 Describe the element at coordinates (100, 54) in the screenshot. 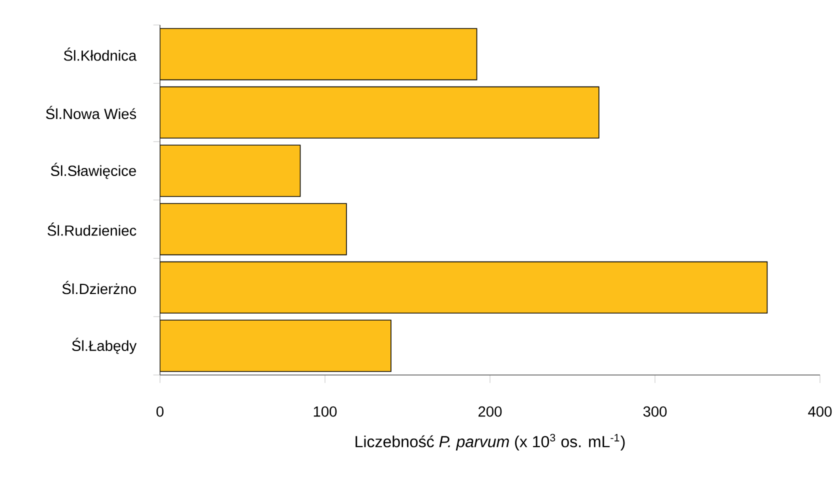

I see `y-tick-label: Śl.Kłodnica` at that location.